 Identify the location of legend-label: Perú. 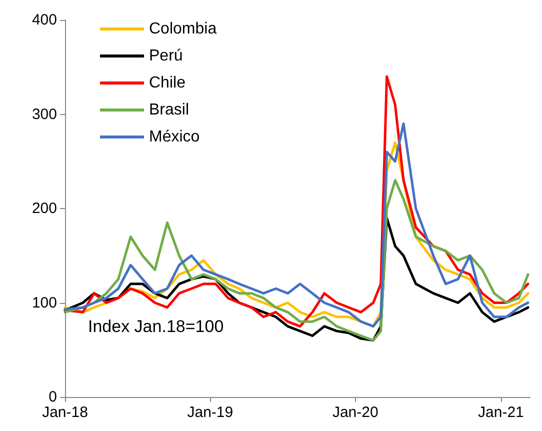
(166, 56).